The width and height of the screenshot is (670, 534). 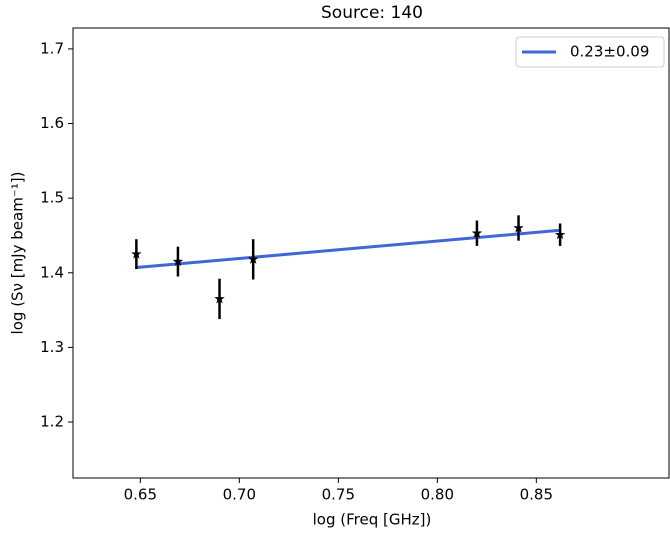 I want to click on x-tick-label: 0.65, so click(x=140, y=495).